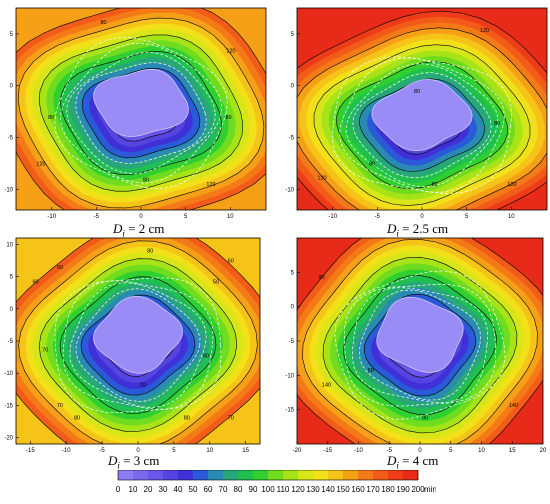 This screenshot has width=550, height=504. Describe the element at coordinates (8, 439) in the screenshot. I see `y-tick-label: -20` at that location.